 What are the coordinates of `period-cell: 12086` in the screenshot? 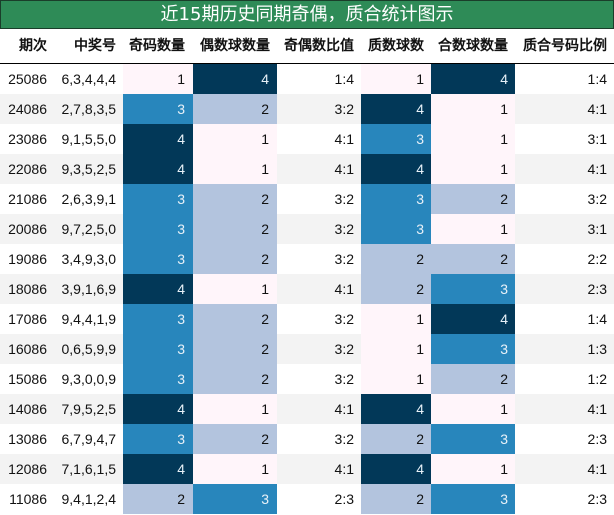 It's located at (27, 469).